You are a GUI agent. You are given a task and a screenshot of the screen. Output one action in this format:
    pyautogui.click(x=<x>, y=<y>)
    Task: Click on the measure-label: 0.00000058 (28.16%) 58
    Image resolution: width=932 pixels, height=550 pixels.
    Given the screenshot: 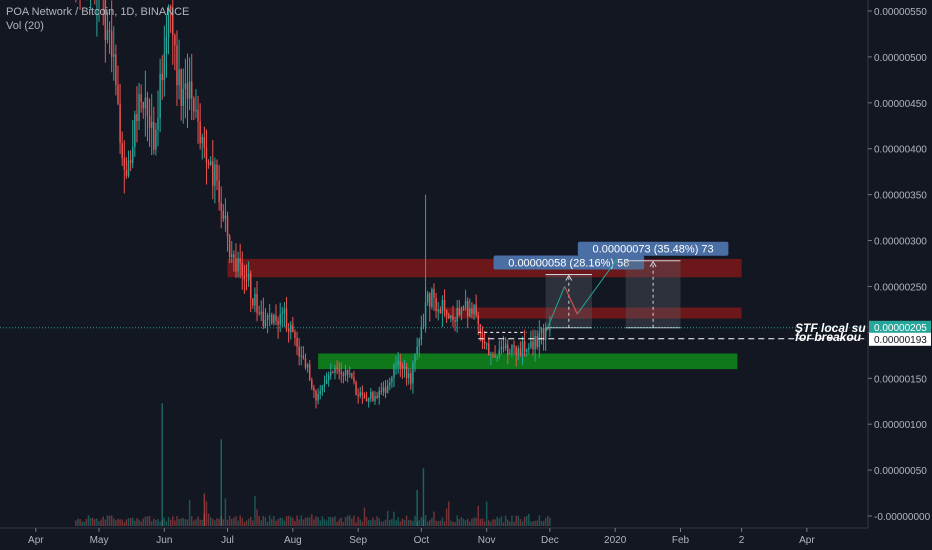 What is the action you would take?
    pyautogui.click(x=568, y=264)
    